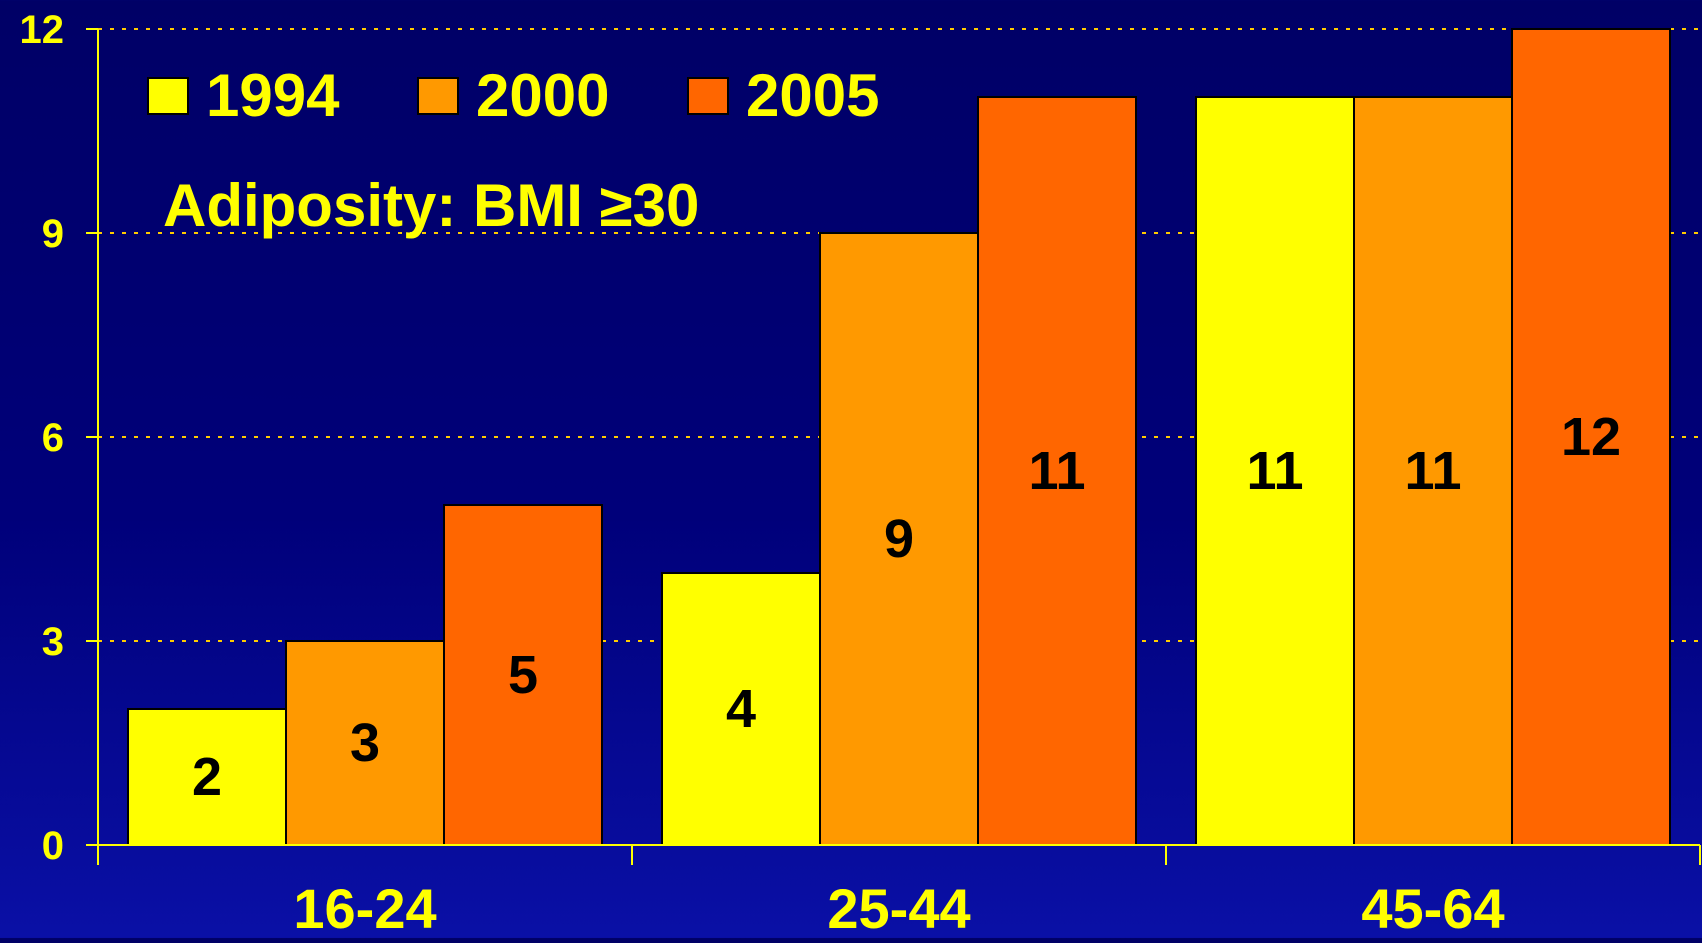 This screenshot has width=1702, height=943. Describe the element at coordinates (273, 95) in the screenshot. I see `legend-label: 1994` at that location.